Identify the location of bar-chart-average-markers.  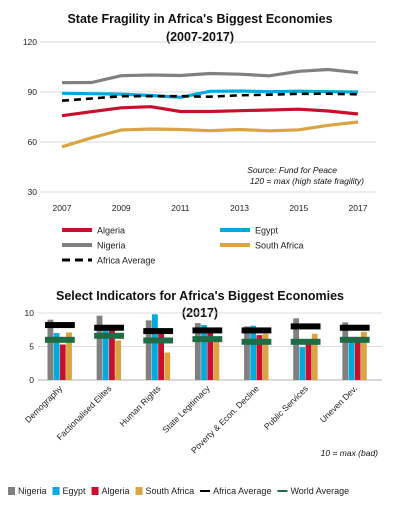
(207, 333).